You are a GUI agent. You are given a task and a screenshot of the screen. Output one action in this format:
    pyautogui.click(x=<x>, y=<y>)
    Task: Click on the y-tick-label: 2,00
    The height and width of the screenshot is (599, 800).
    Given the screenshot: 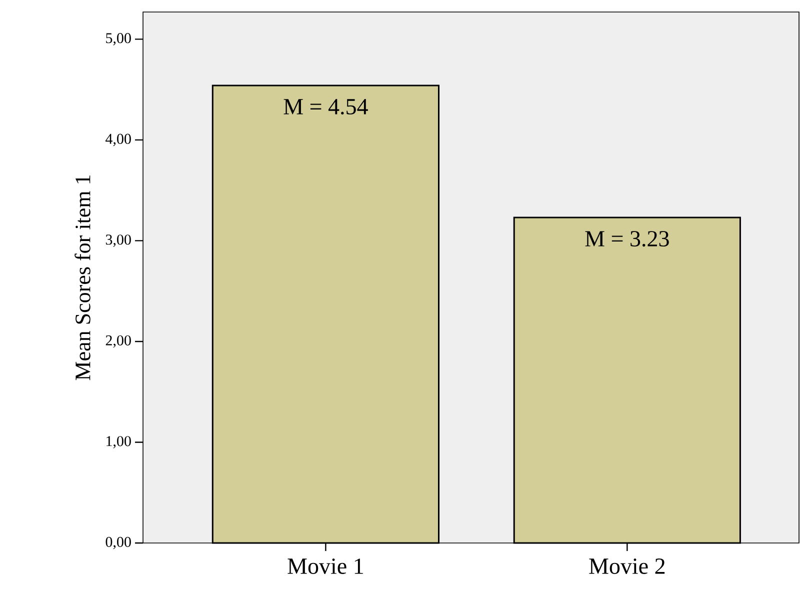 What is the action you would take?
    pyautogui.click(x=118, y=341)
    